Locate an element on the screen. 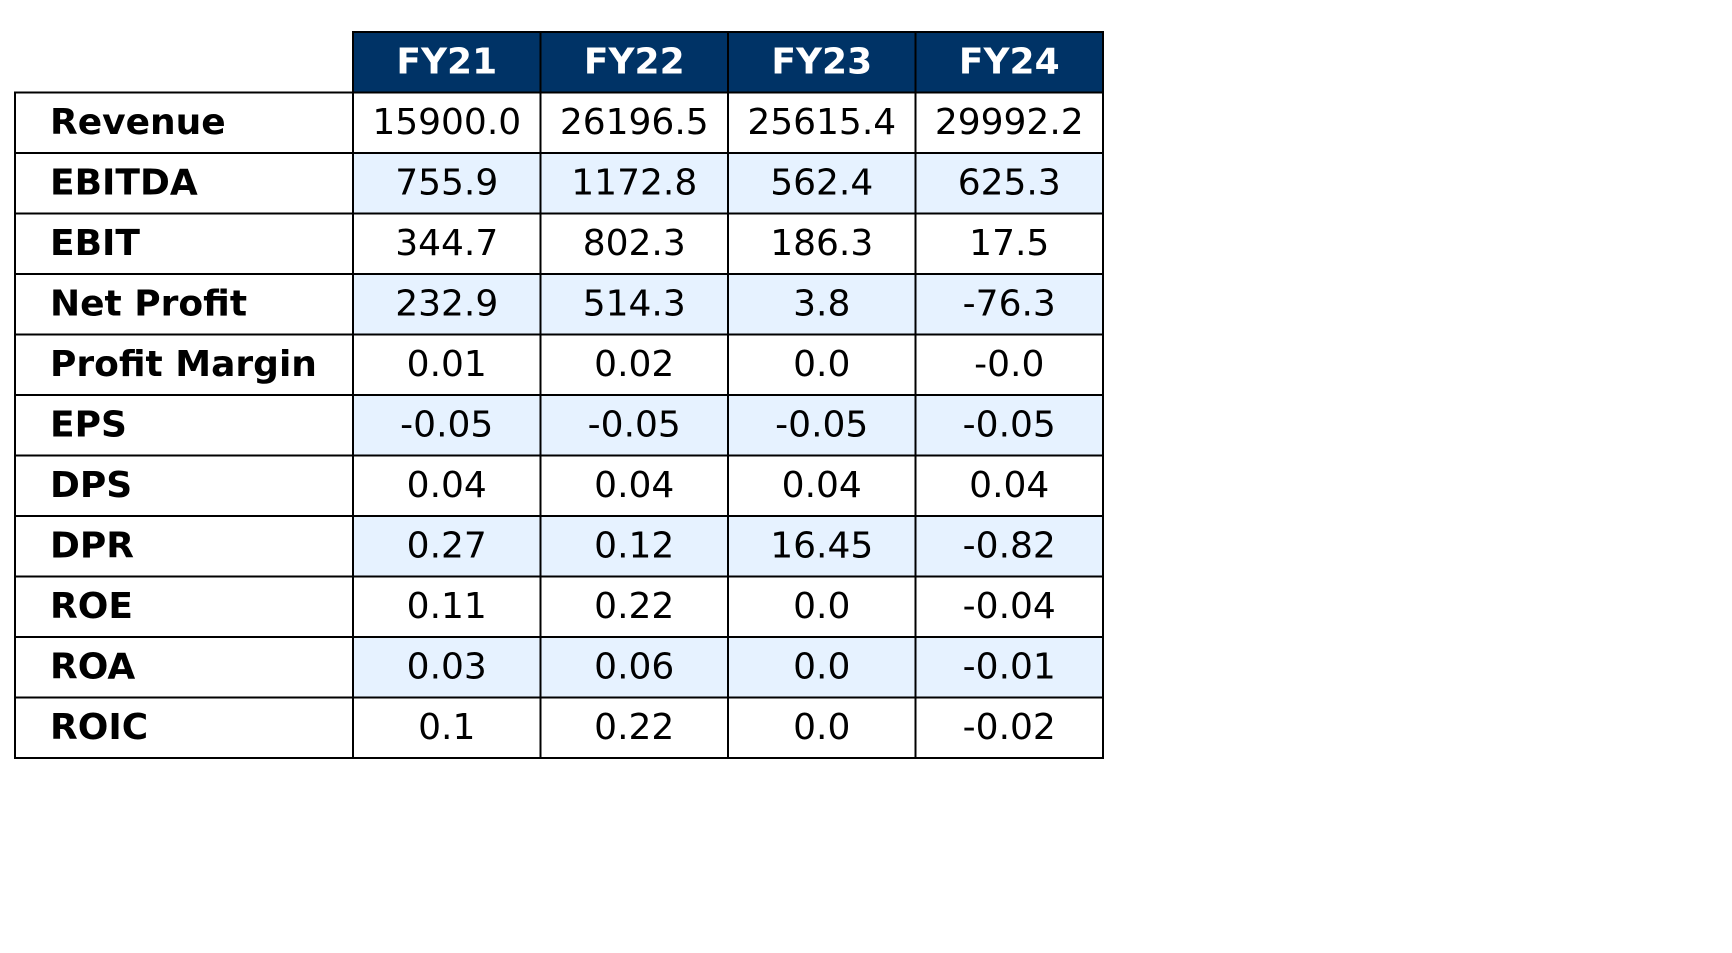 The width and height of the screenshot is (1732, 953). cell-value: -0.01 is located at coordinates (1009, 666).